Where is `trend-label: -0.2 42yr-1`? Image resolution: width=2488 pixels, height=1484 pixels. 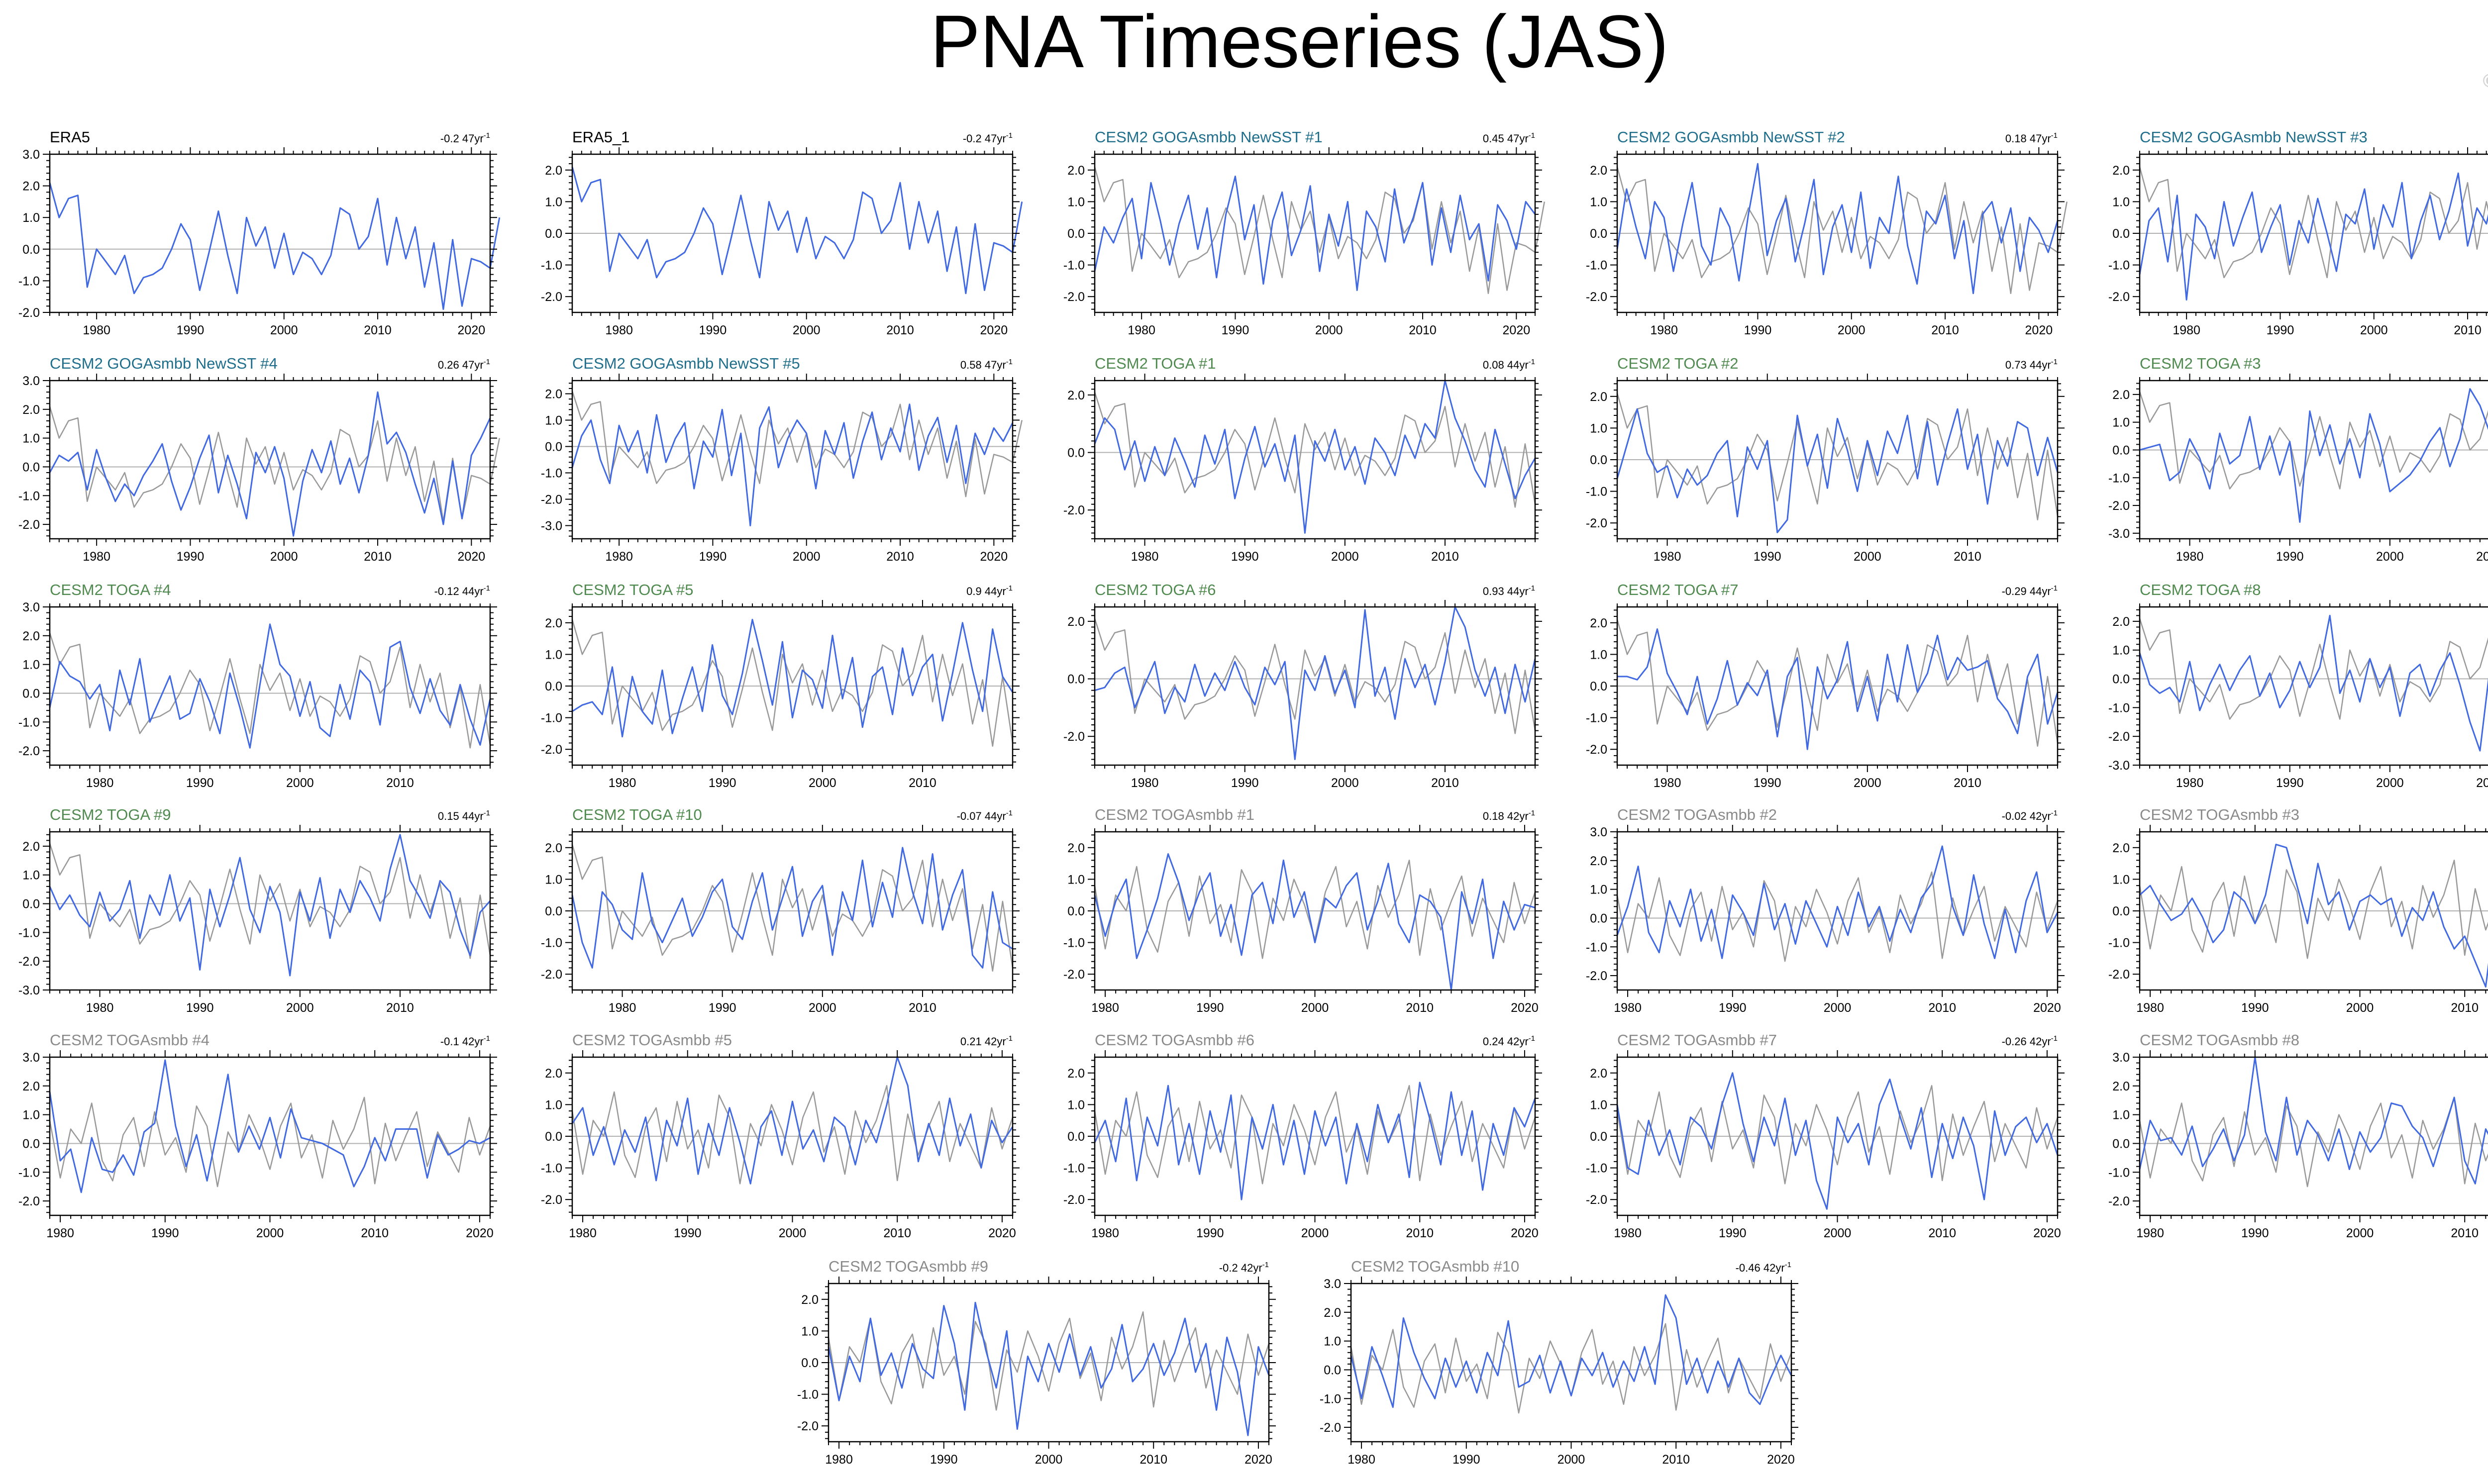 trend-label: -0.2 42yr-1 is located at coordinates (1244, 1267).